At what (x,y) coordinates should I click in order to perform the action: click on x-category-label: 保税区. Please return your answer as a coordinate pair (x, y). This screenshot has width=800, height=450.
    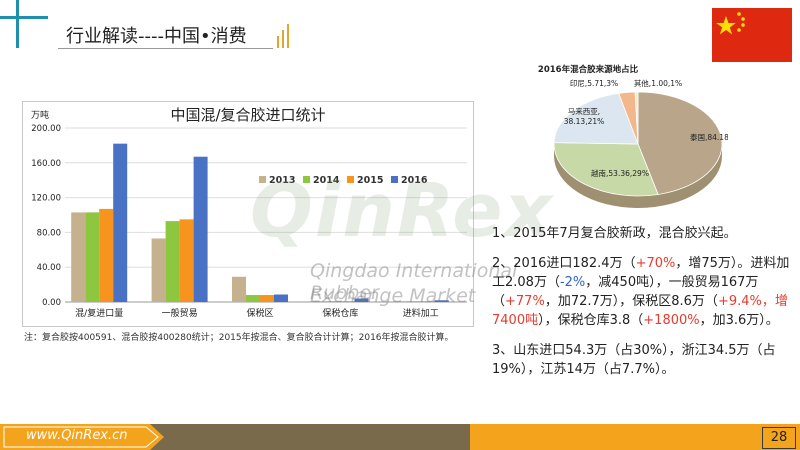
    Looking at the image, I should click on (259, 313).